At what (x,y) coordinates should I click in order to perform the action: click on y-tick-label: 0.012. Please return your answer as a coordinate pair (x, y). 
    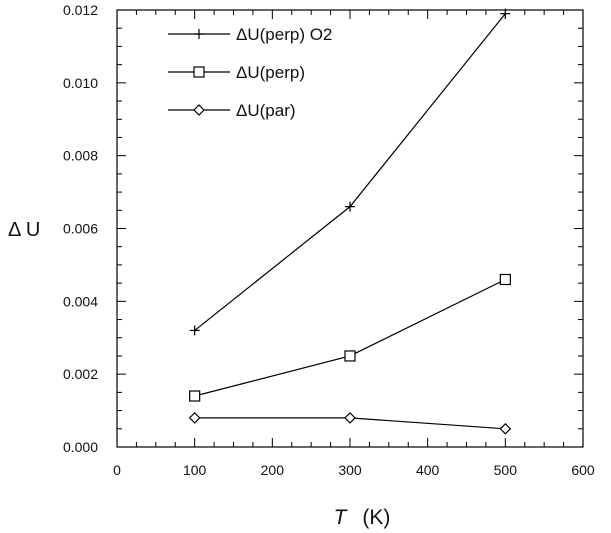
    Looking at the image, I should click on (80, 10).